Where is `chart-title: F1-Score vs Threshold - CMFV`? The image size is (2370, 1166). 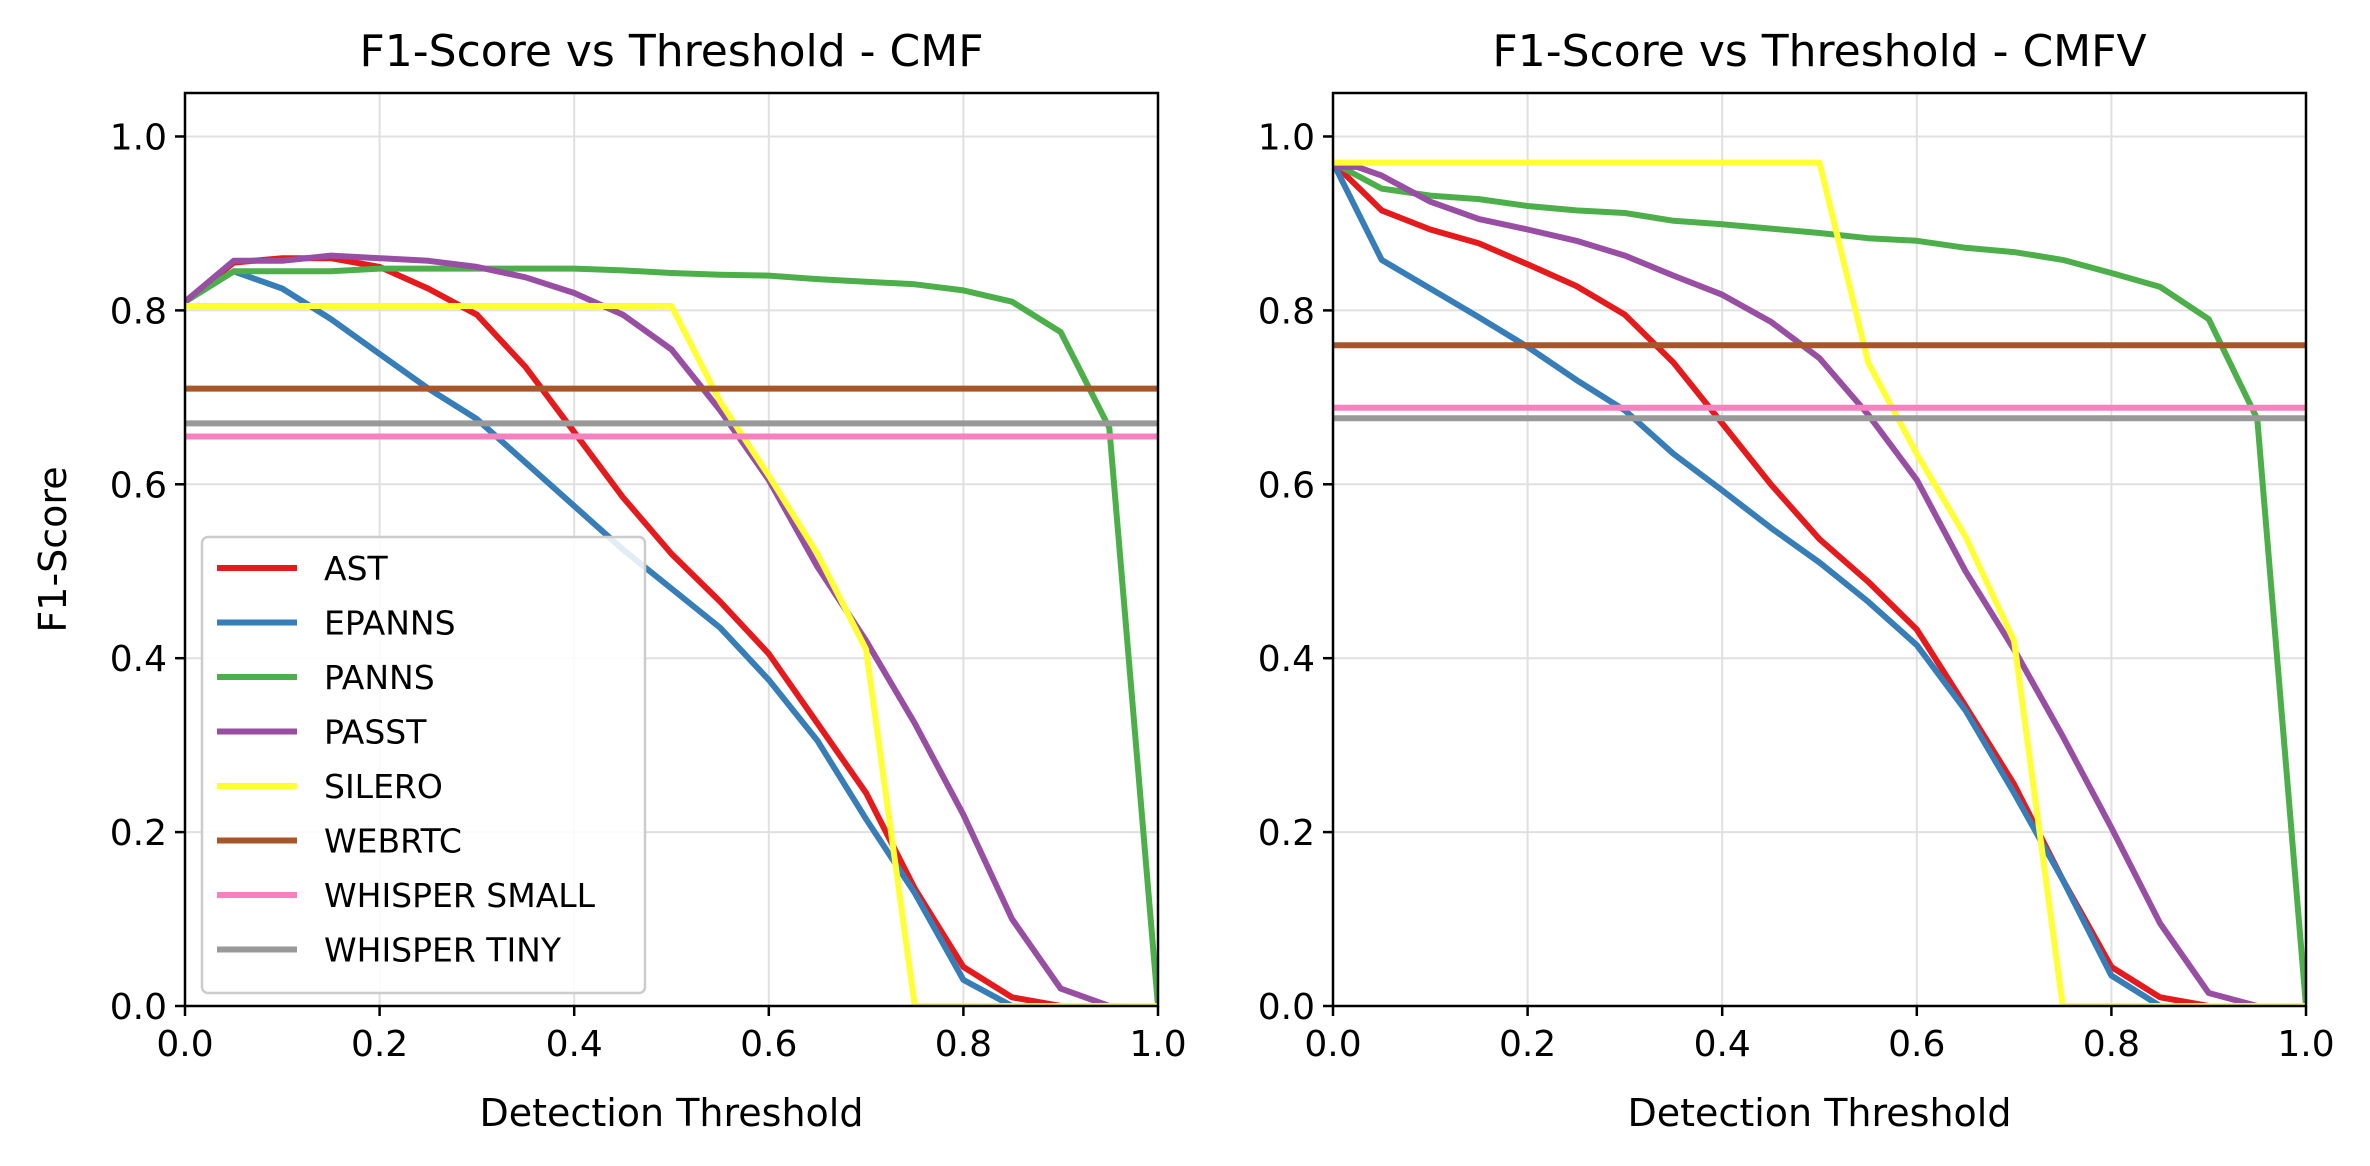
chart-title: F1-Score vs Threshold - CMFV is located at coordinates (1819, 51).